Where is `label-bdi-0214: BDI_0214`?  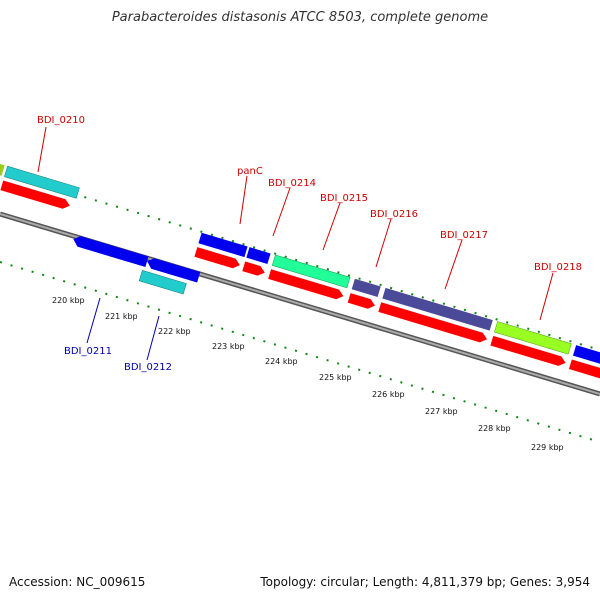
label-bdi-0214: BDI_0214 is located at coordinates (292, 183).